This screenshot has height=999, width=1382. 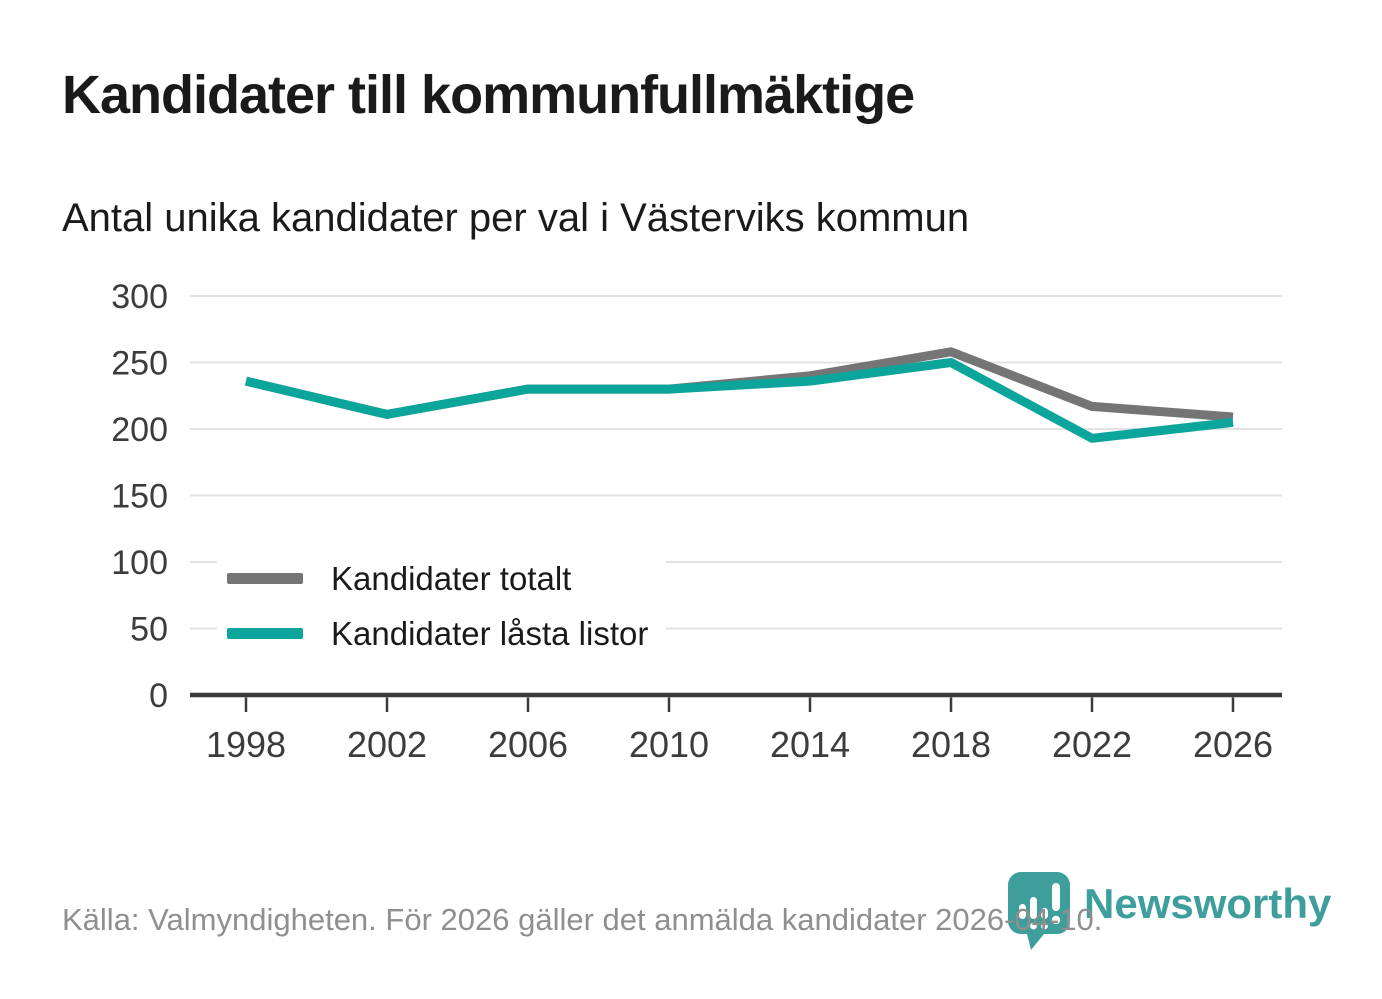 I want to click on x-axis-tick-label: 1998, so click(x=246, y=744).